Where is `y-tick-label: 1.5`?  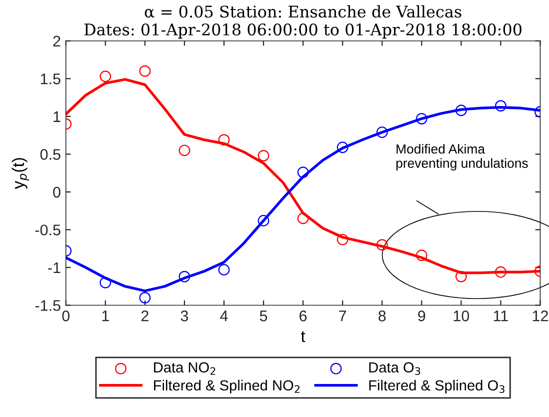 y-tick-label: 1.5 is located at coordinates (50, 79).